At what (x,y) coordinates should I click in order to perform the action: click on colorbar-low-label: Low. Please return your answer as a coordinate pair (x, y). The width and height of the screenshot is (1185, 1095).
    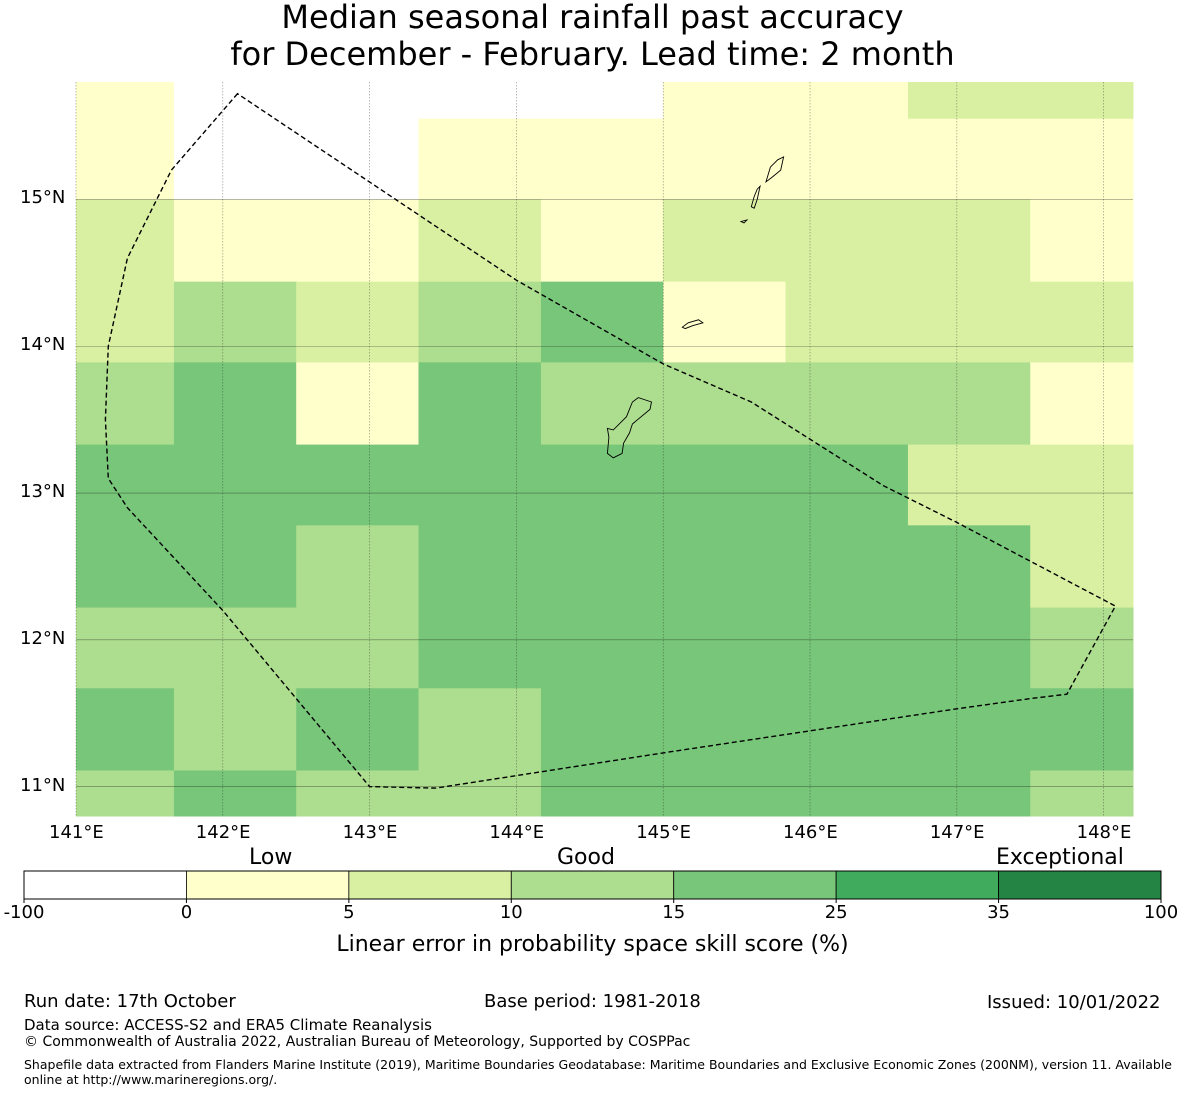
    Looking at the image, I should click on (271, 857).